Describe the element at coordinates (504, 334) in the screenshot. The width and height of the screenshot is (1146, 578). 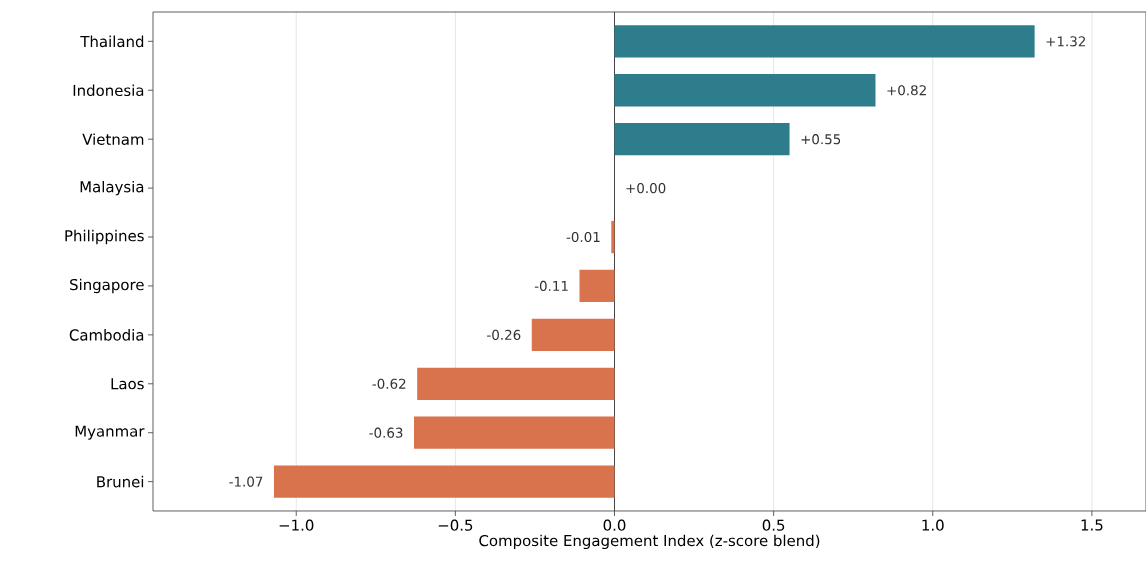
I see `data-label: -0.26` at that location.